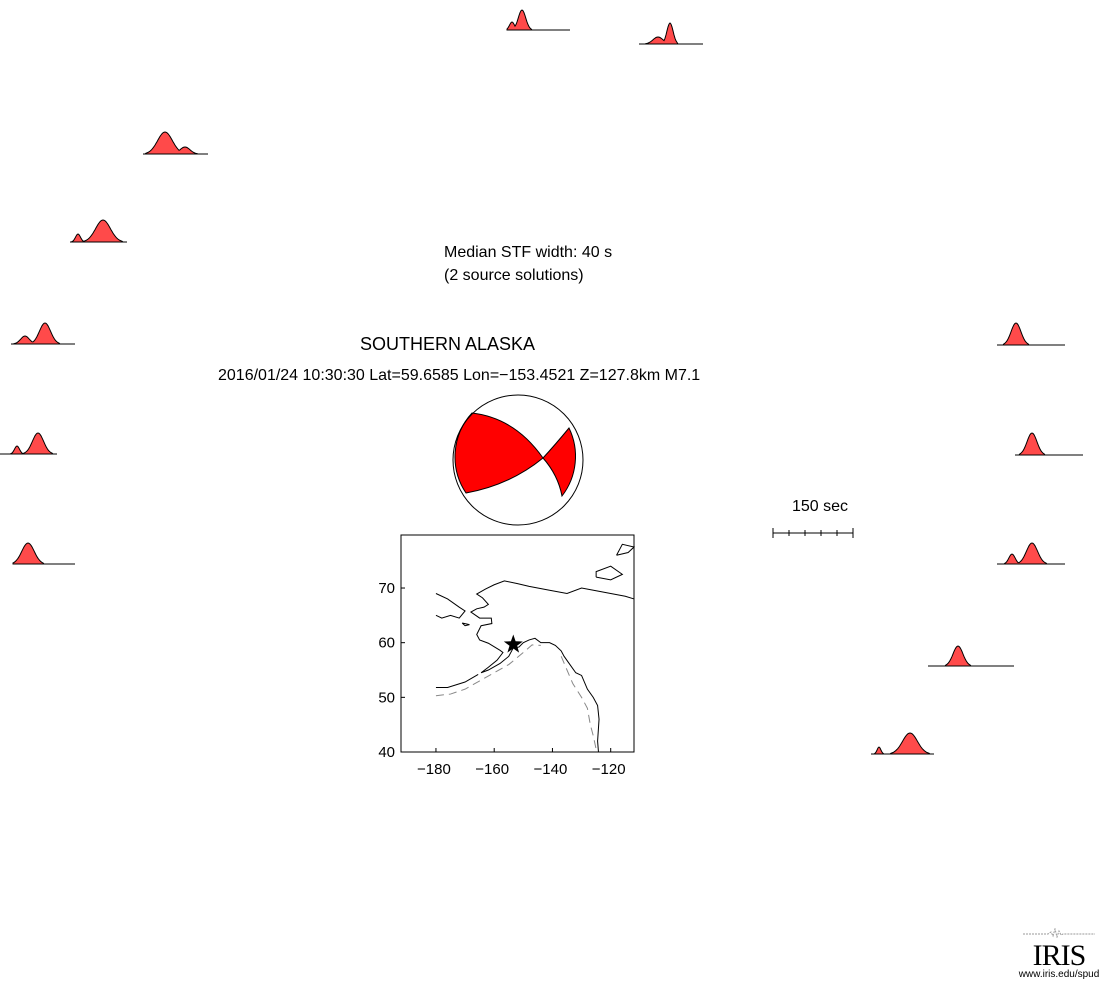 This screenshot has width=1110, height=983. Describe the element at coordinates (820, 506) in the screenshot. I see `time-scale-label: 150 sec` at that location.